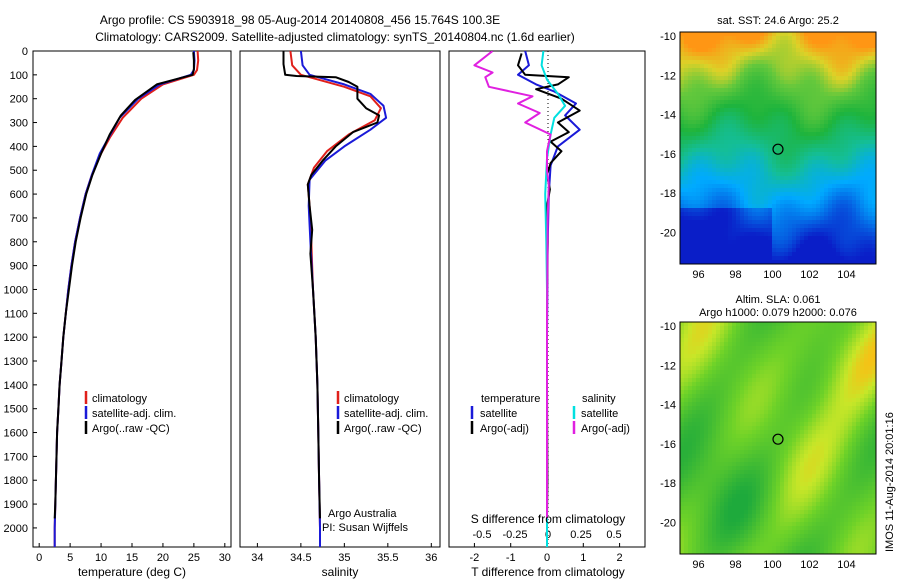 This screenshot has width=900, height=580. Describe the element at coordinates (668, 37) in the screenshot. I see `map-y-tick-label: -10` at that location.